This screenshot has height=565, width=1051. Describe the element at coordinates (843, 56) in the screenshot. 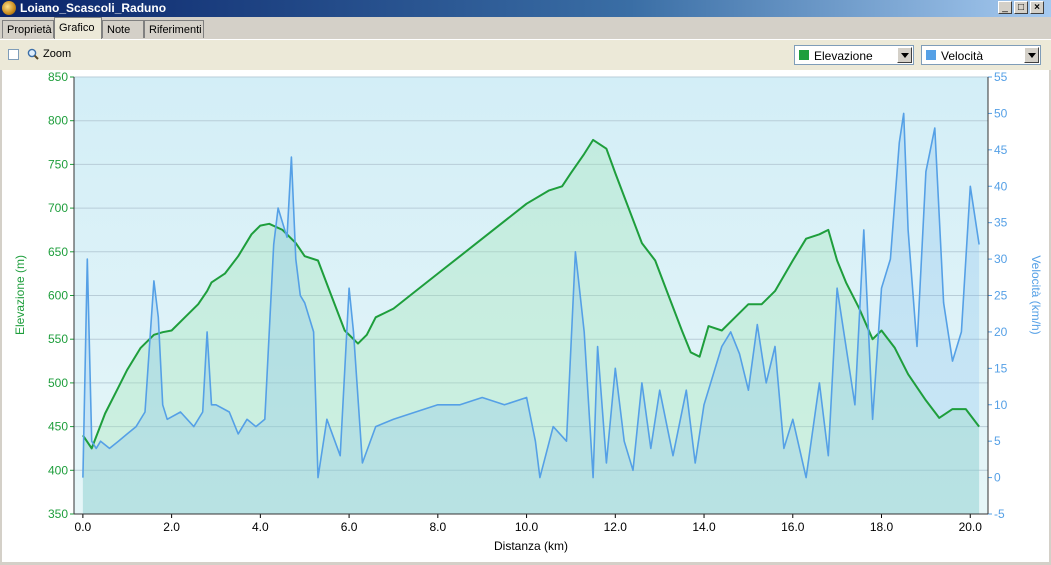

I see `left-series-value: Elevazione` at that location.